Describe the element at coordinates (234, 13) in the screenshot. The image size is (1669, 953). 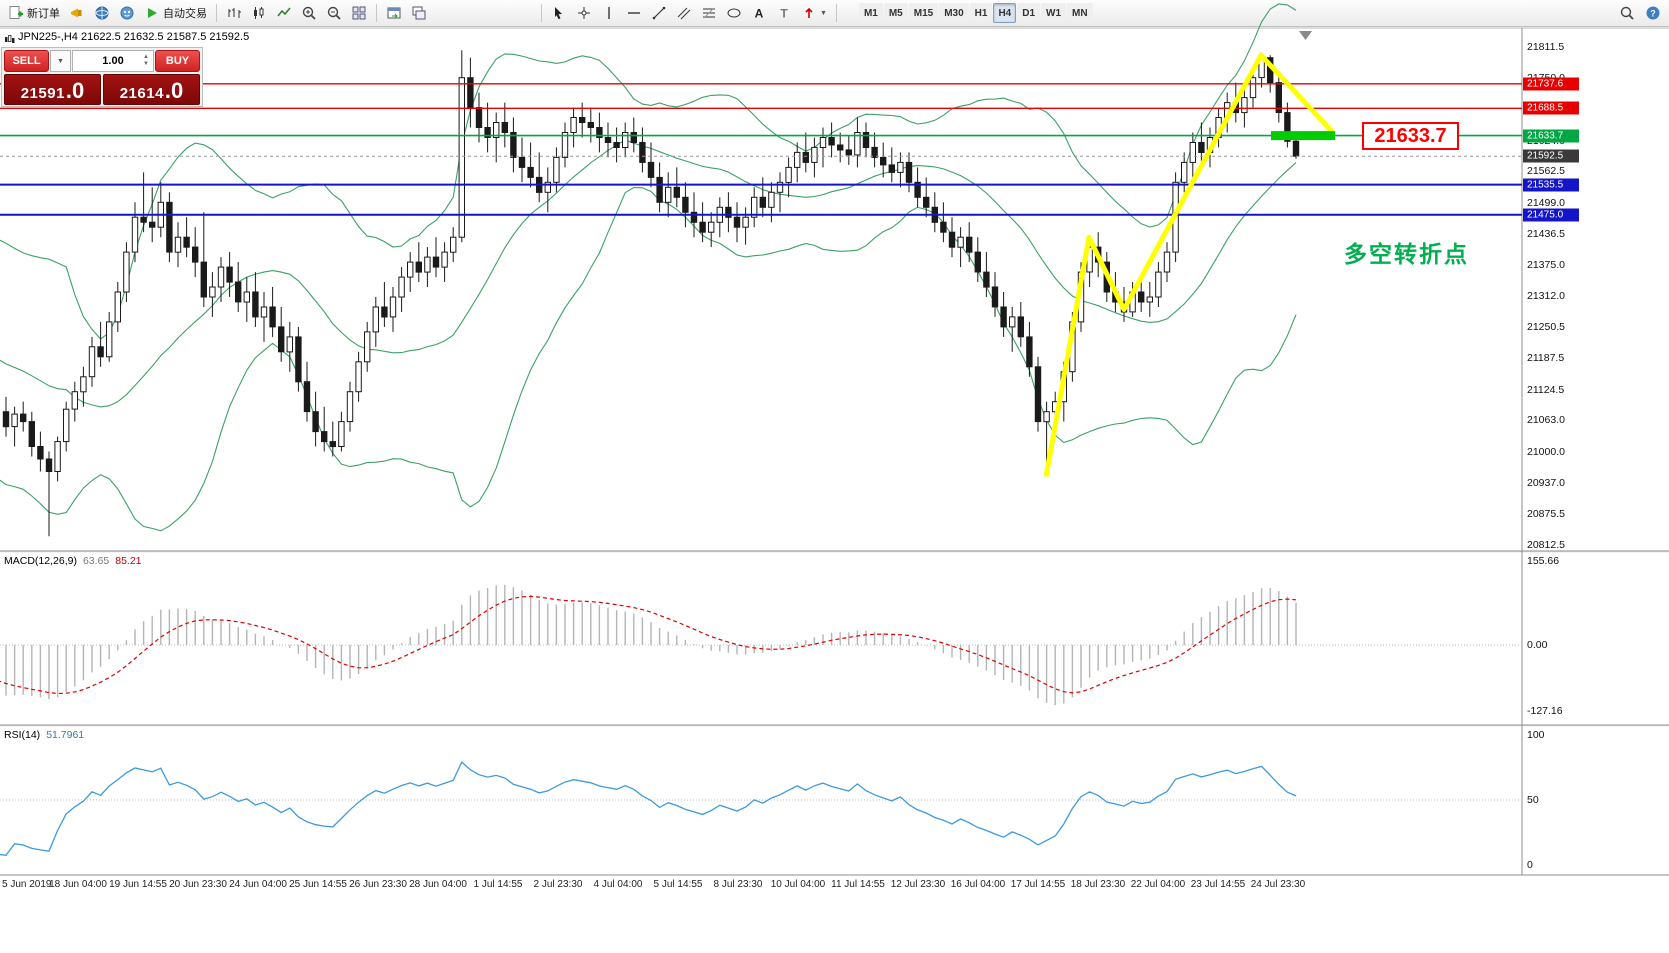
I see `toolbar-chart-bars` at that location.